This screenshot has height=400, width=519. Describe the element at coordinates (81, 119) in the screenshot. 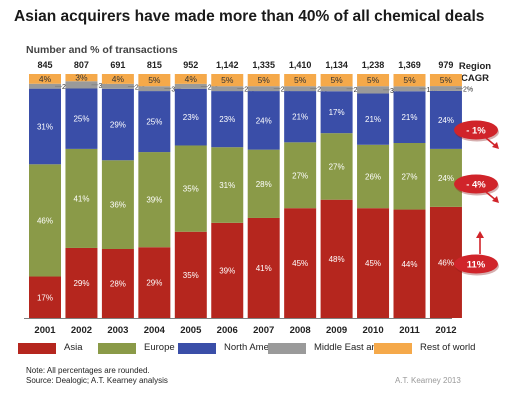

I see `data-label-north-america-2002: 25%` at that location.